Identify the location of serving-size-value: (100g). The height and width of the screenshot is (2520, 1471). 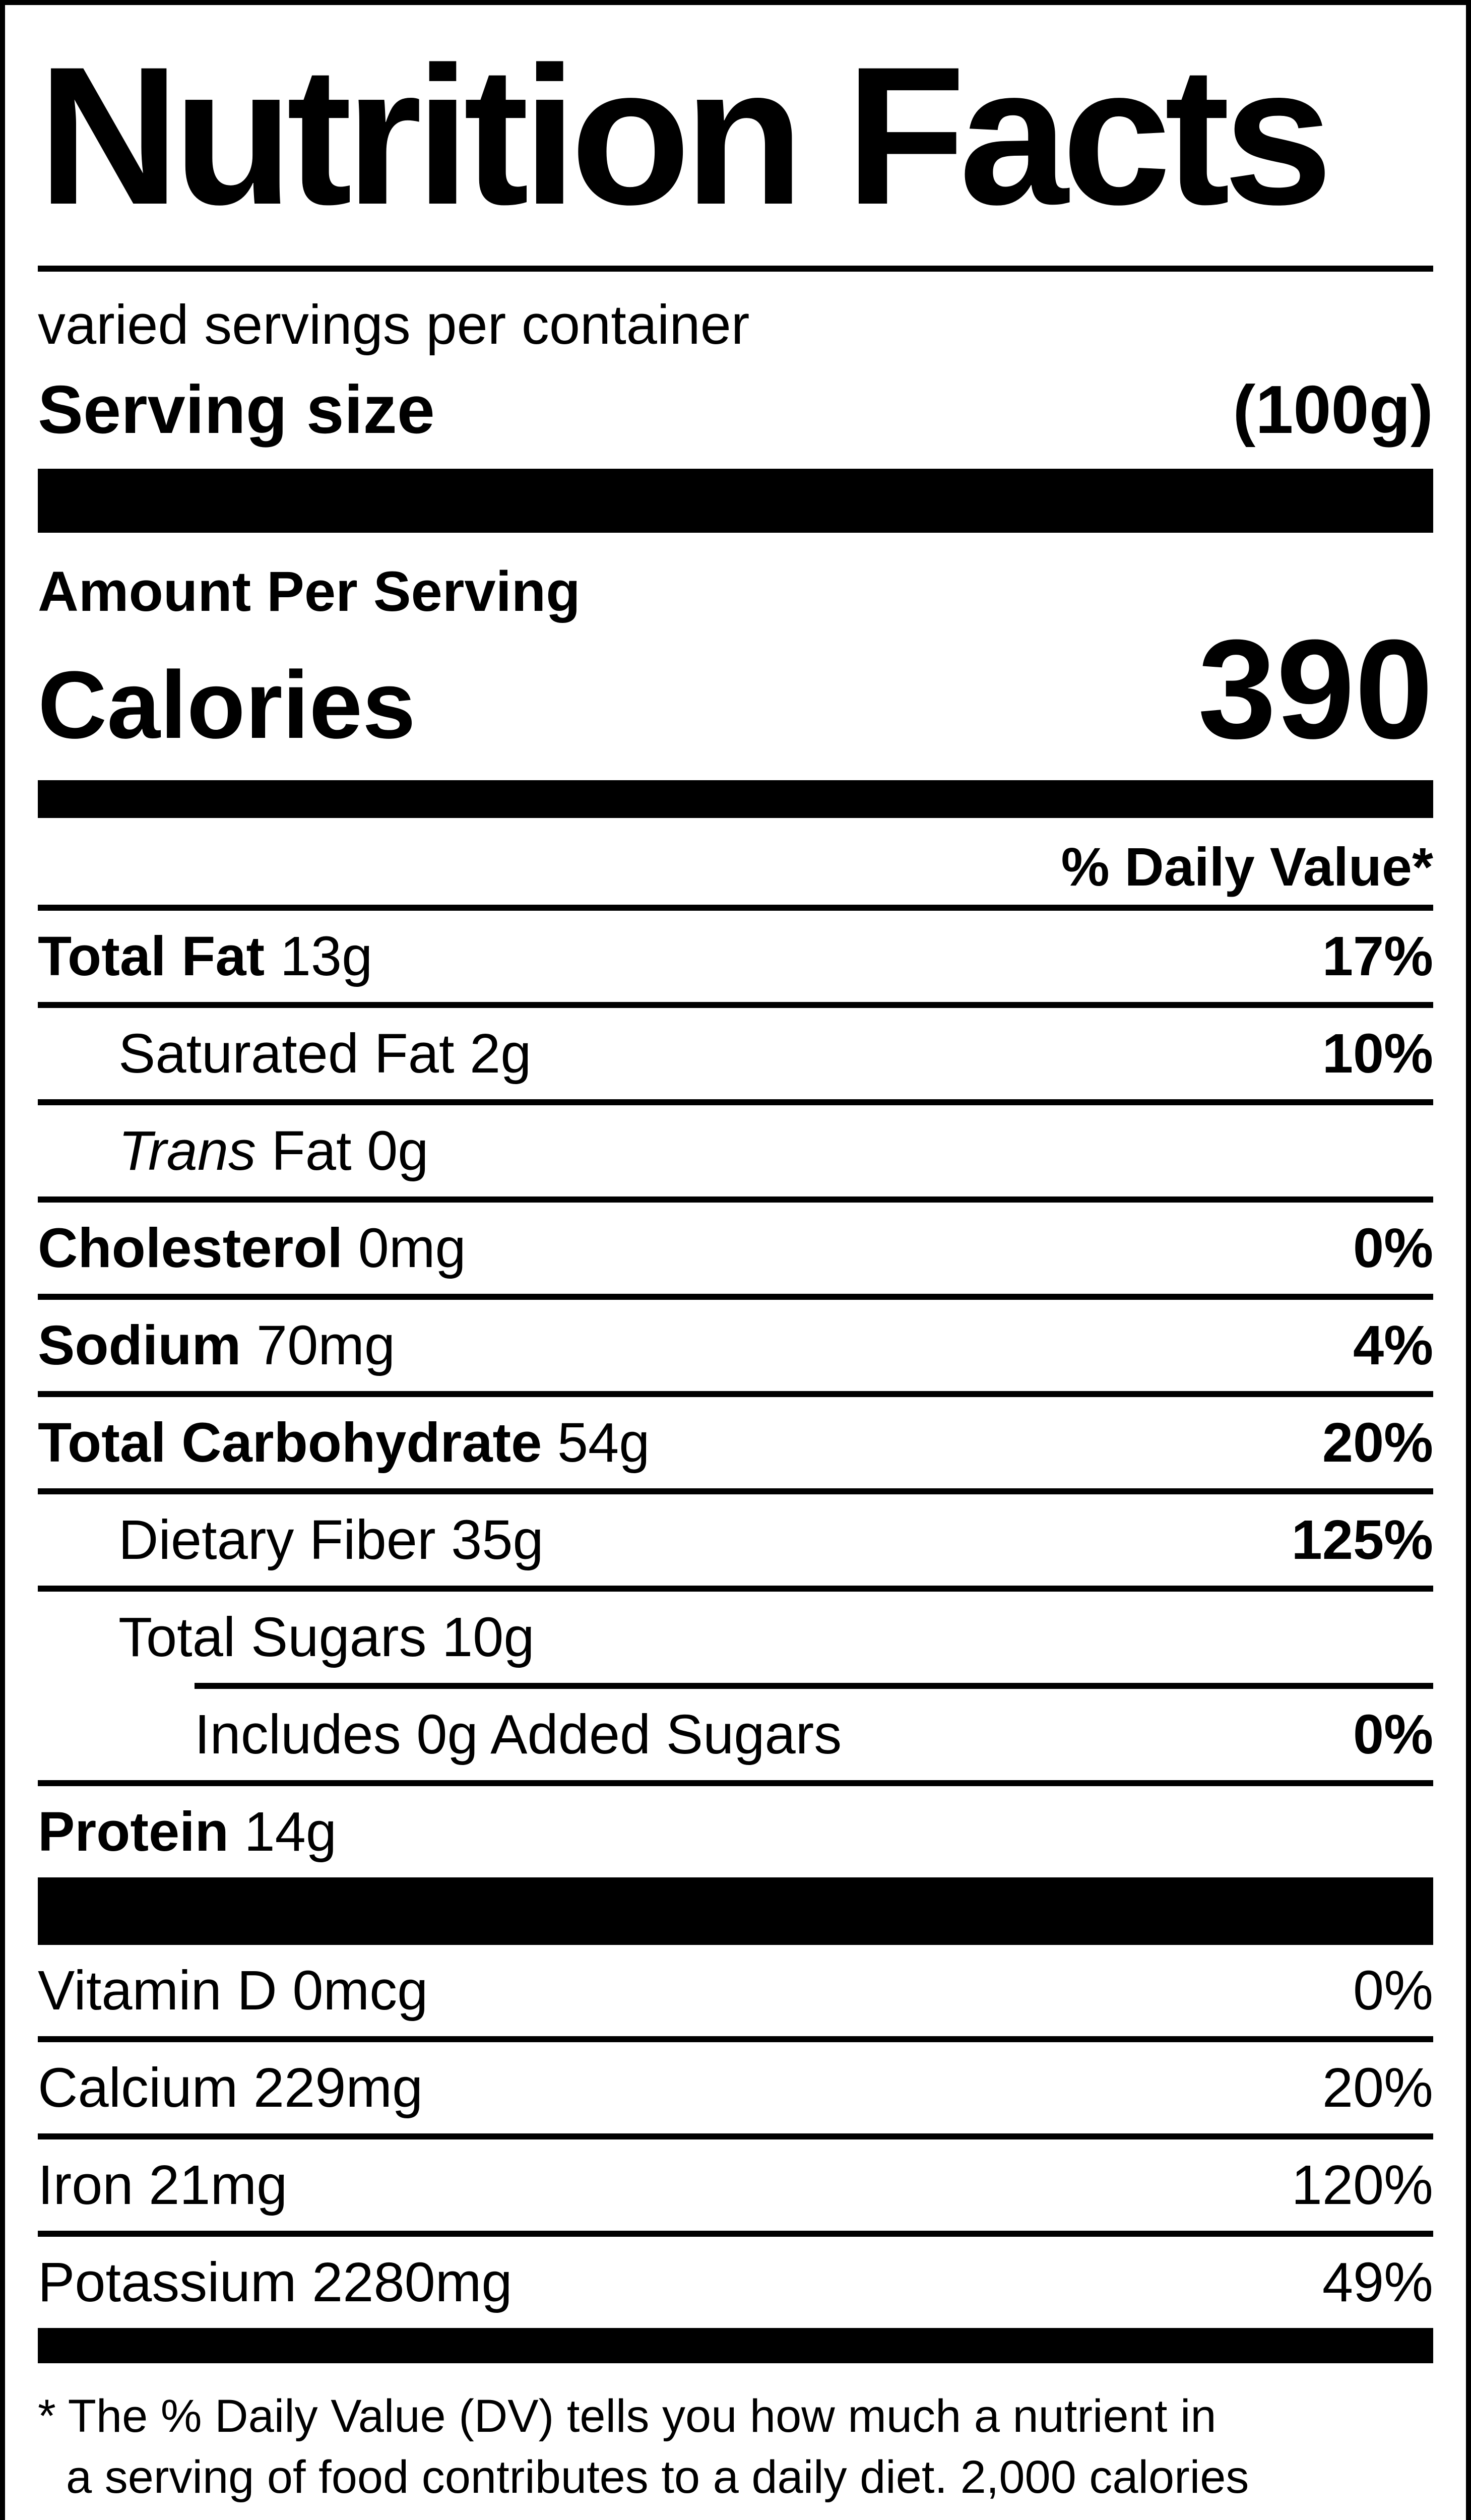
(1333, 409).